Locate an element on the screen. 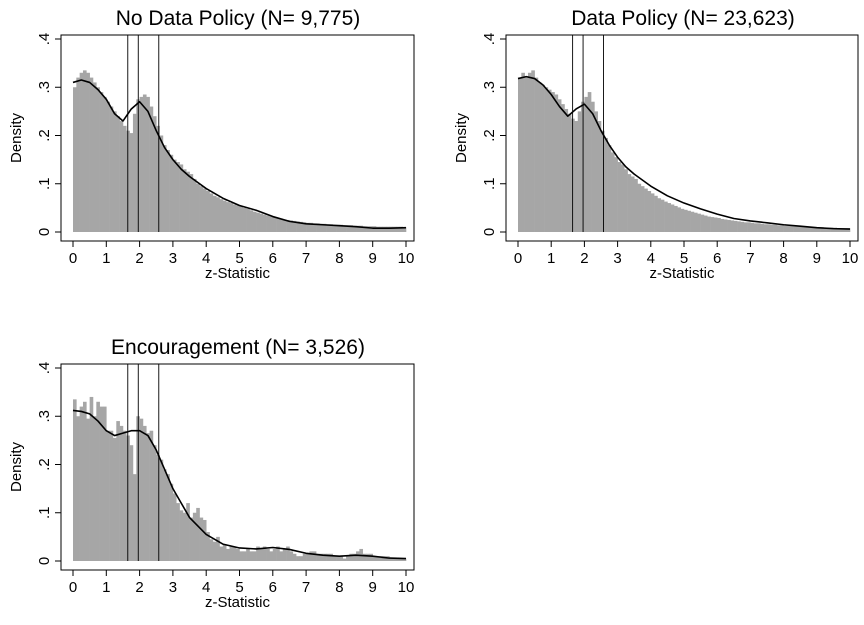 The image size is (864, 625). x-tick-label: 6 is located at coordinates (273, 587).